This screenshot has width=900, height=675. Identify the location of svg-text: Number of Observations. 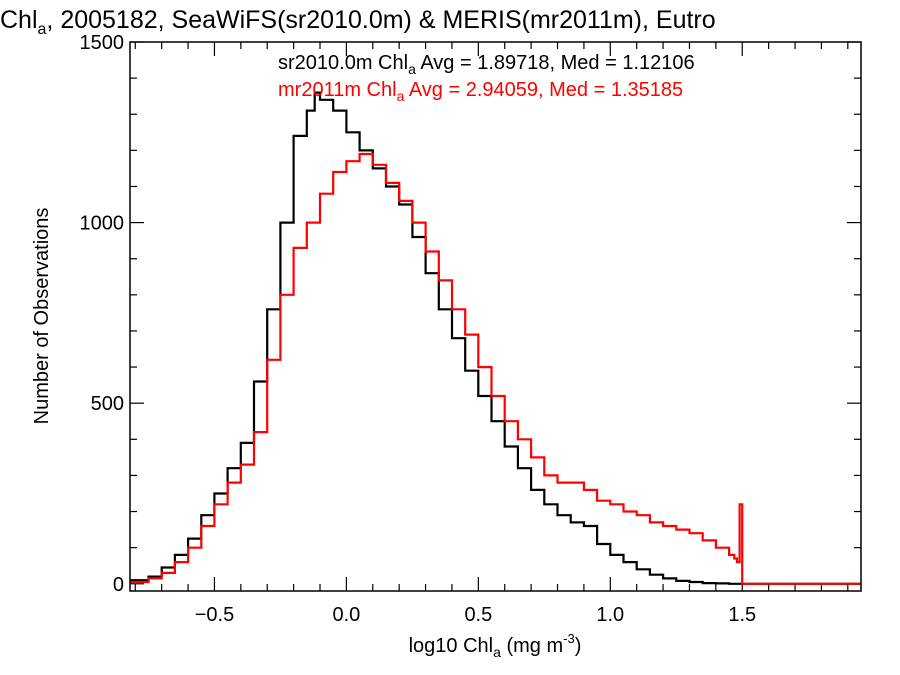
(42, 316).